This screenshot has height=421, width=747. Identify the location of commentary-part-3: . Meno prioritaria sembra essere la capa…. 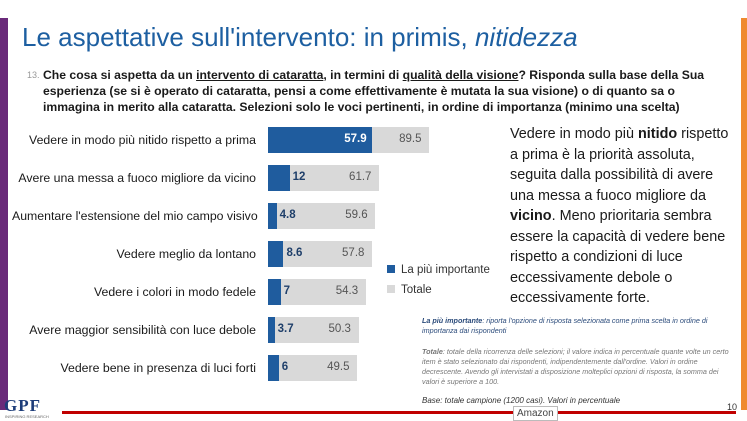
(618, 257).